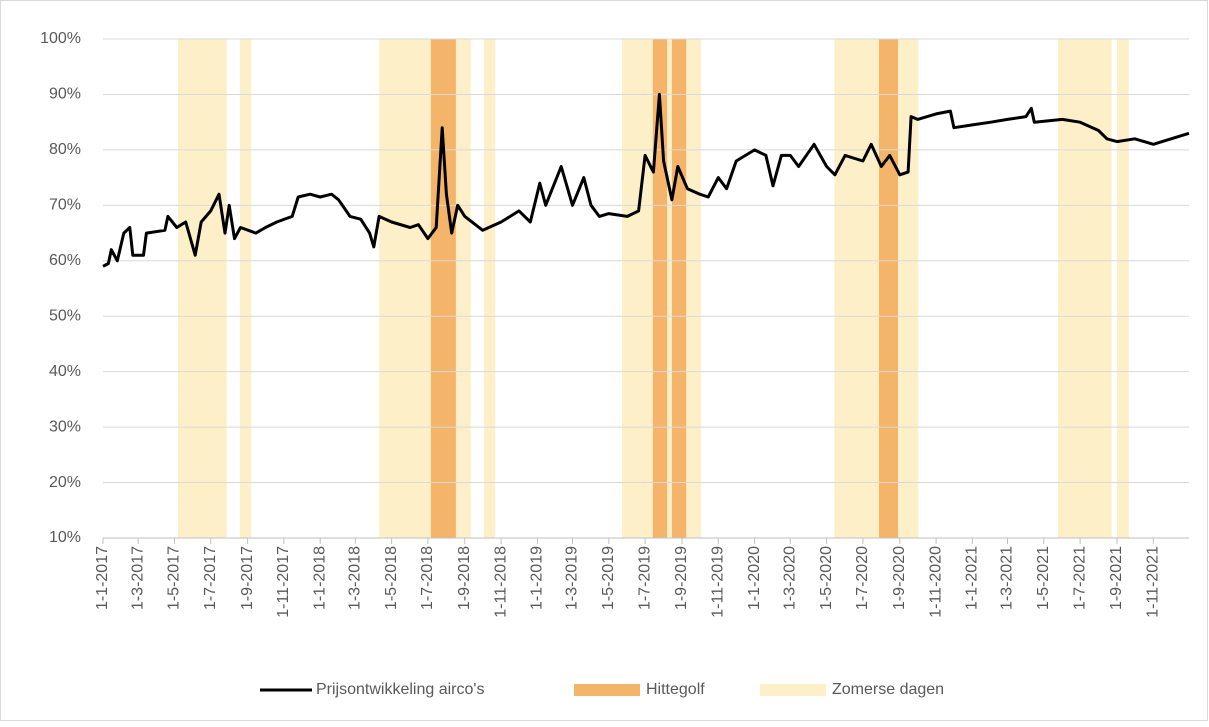  I want to click on x-tick-label: 1-7-2020, so click(862, 578).